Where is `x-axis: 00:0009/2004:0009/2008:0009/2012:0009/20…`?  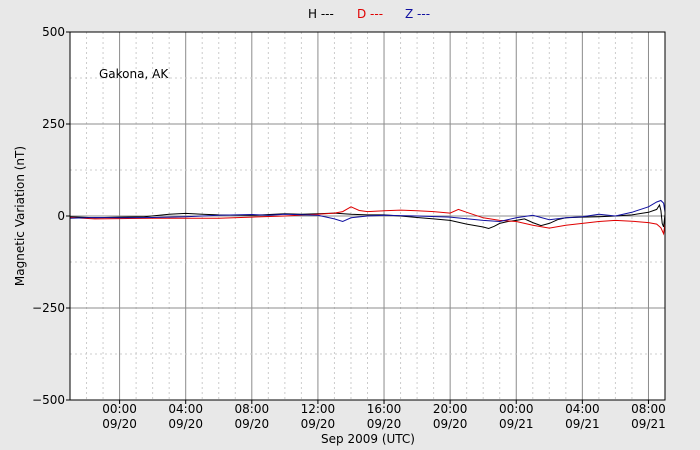
x-axis: 00:0009/2004:0009/2008:0009/2012:0009/20… is located at coordinates (384, 415).